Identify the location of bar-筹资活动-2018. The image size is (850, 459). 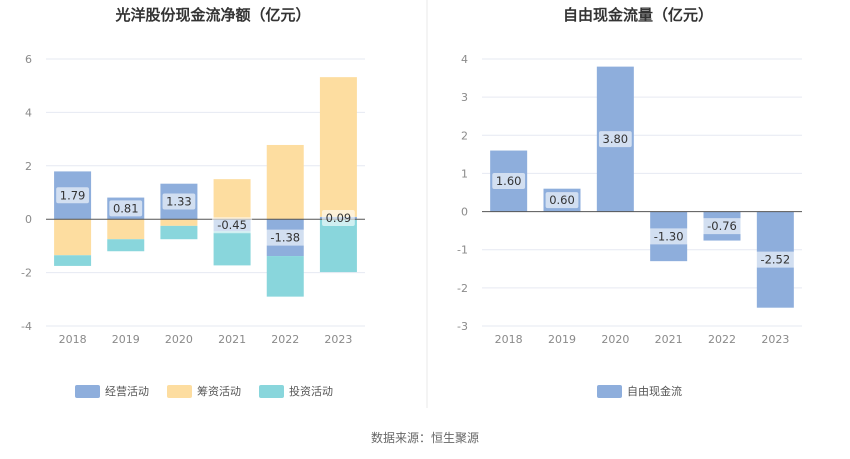
(73, 237).